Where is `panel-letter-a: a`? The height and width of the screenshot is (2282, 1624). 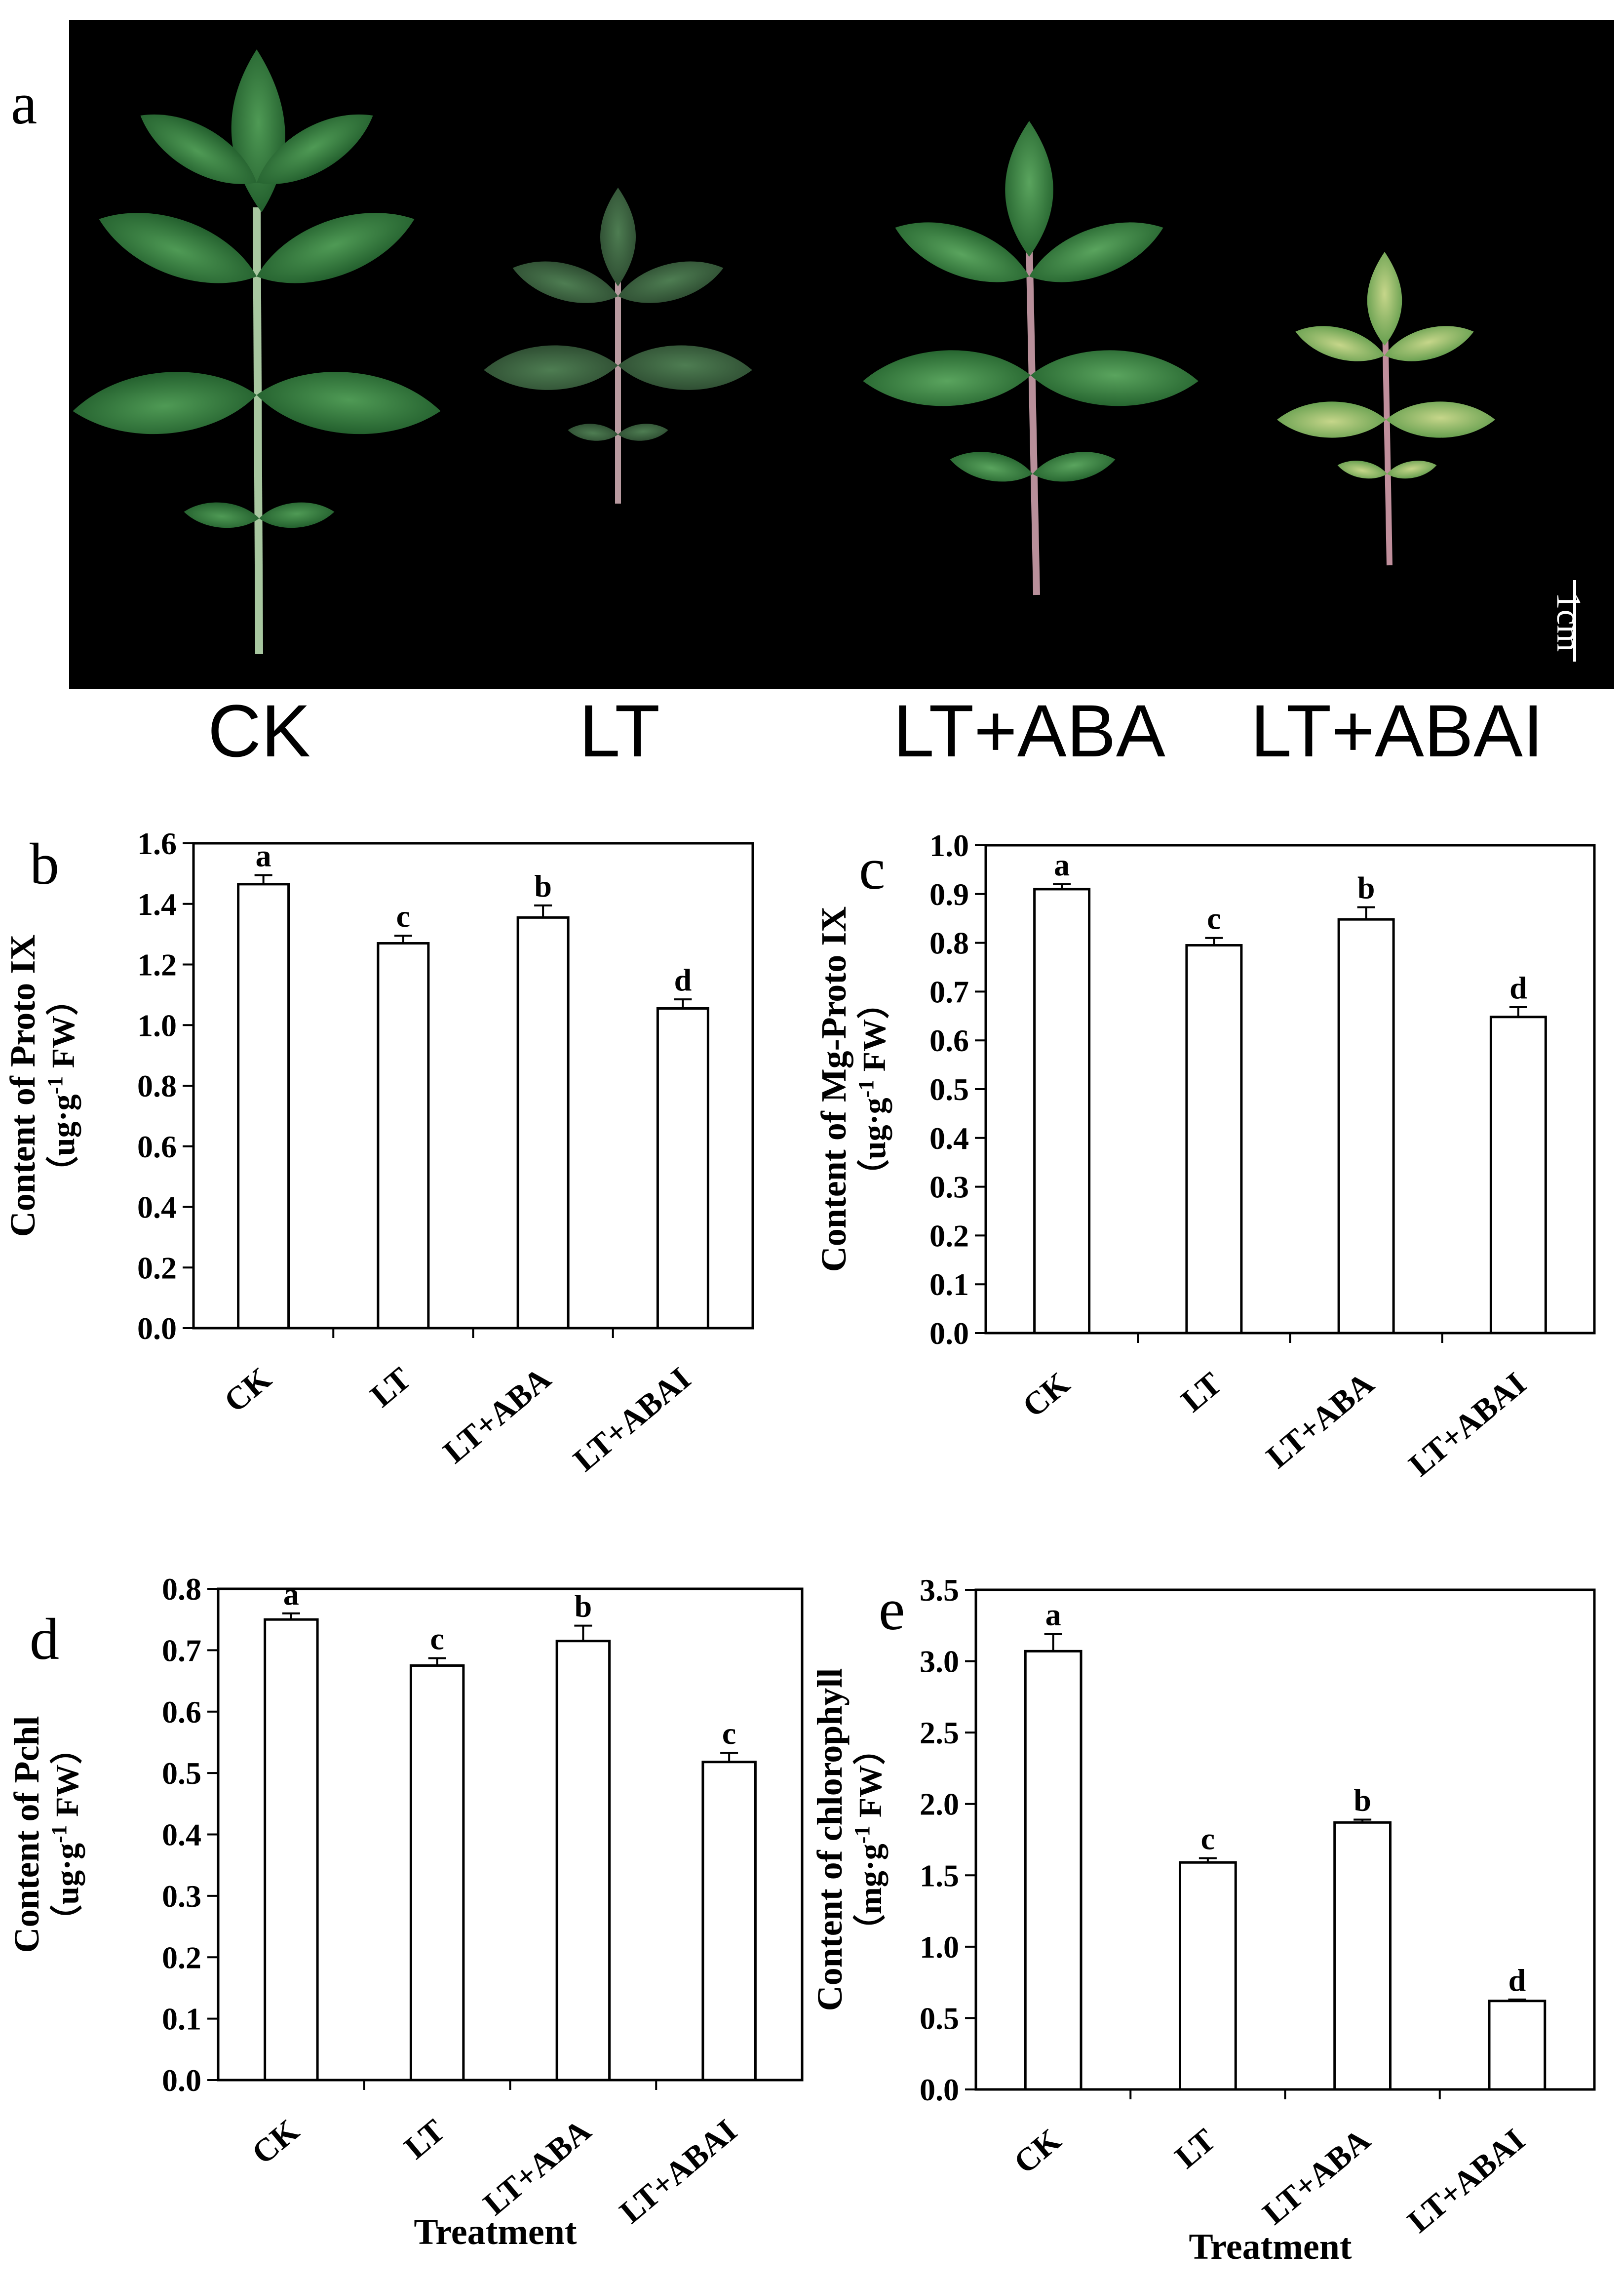
panel-letter-a: a is located at coordinates (24, 103).